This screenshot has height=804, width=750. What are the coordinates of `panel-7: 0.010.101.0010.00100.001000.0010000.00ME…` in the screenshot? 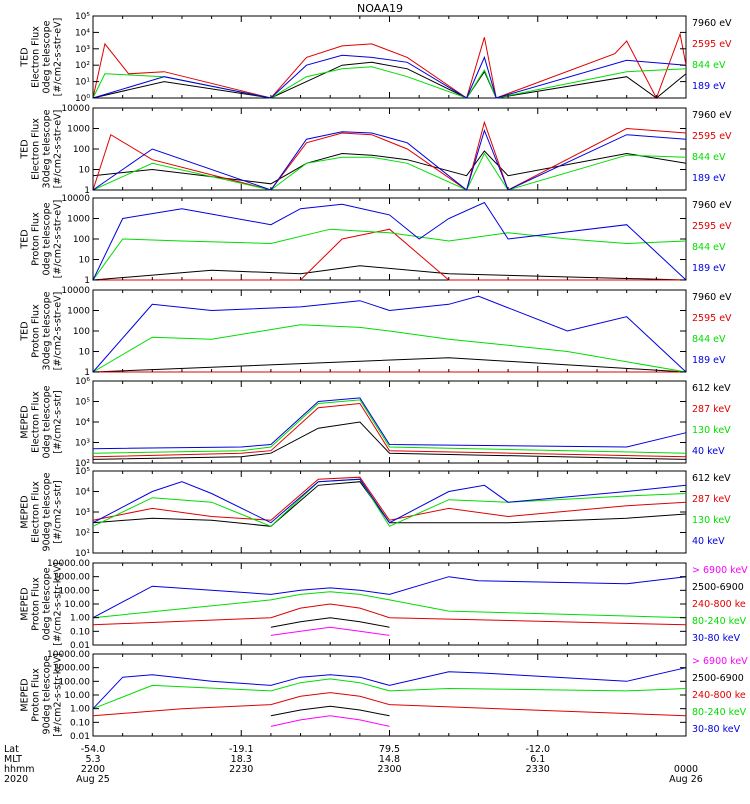 It's located at (384, 605).